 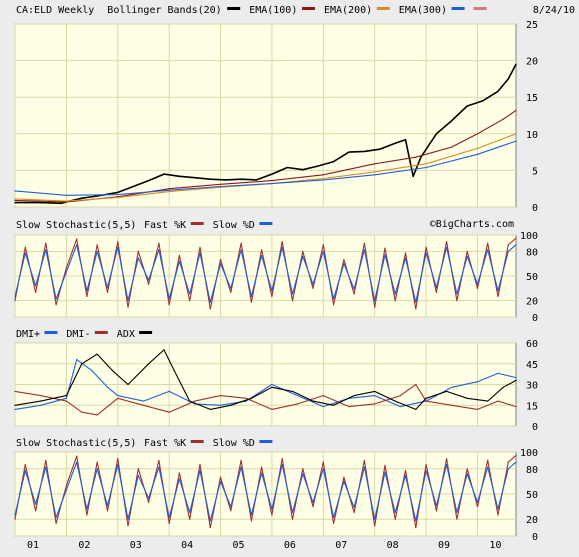 I want to click on x-tick-label-6: 07, so click(x=341, y=545).